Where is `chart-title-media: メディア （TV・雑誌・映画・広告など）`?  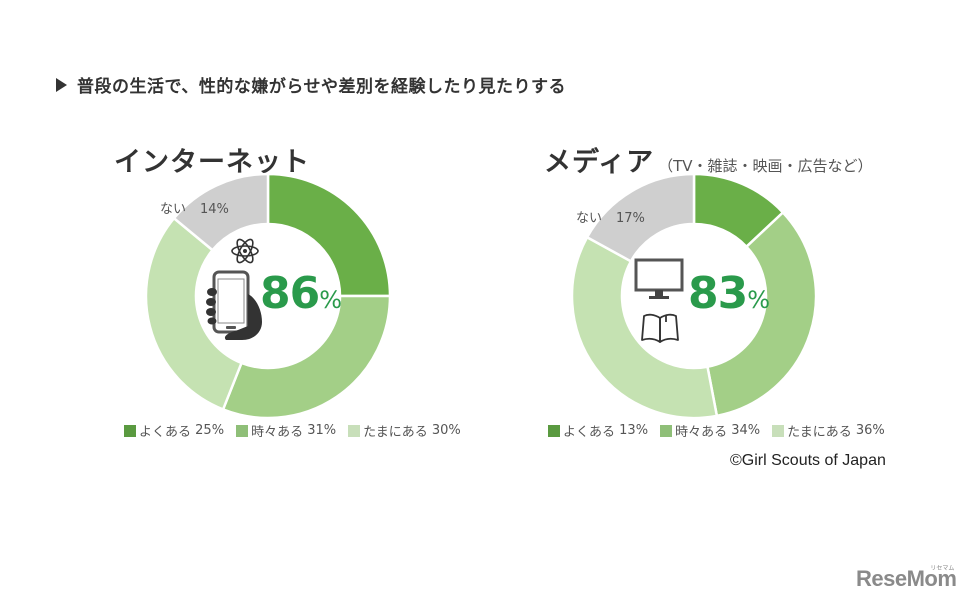
chart-title-media: メディア （TV・雑誌・映画・広告など） is located at coordinates (708, 159).